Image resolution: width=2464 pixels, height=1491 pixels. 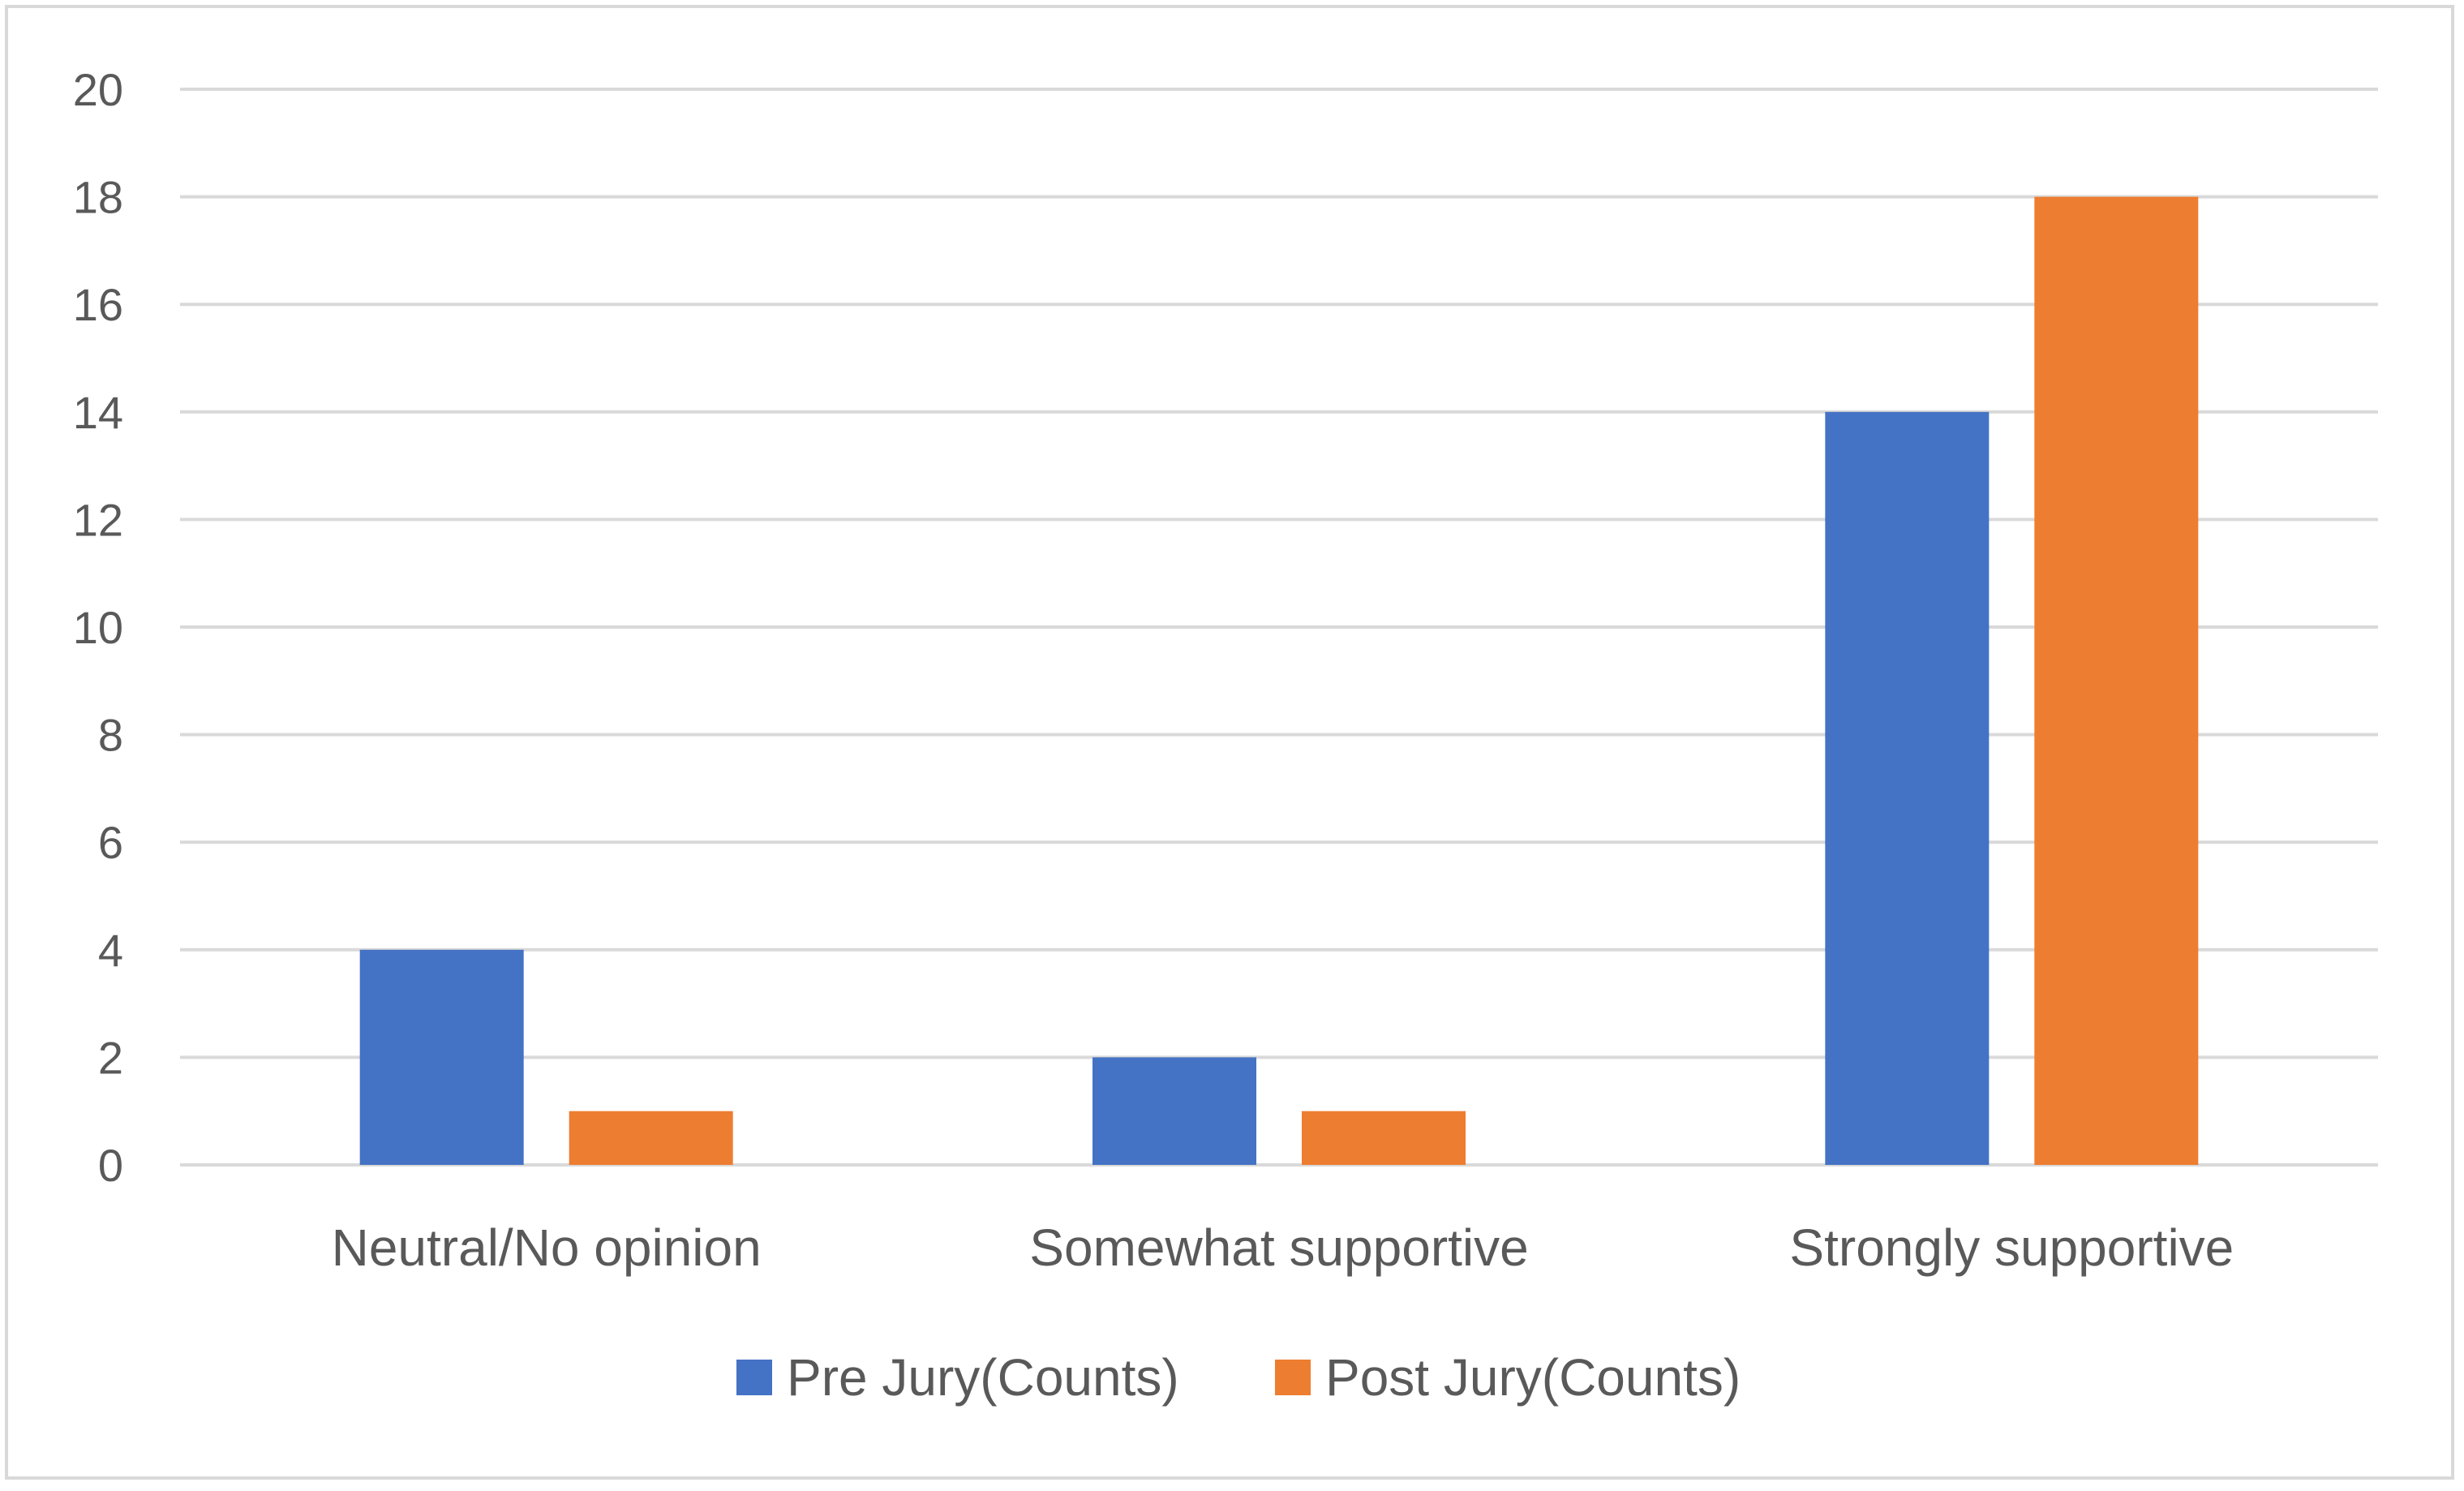 I want to click on y-tick-label: 18, so click(x=98, y=197).